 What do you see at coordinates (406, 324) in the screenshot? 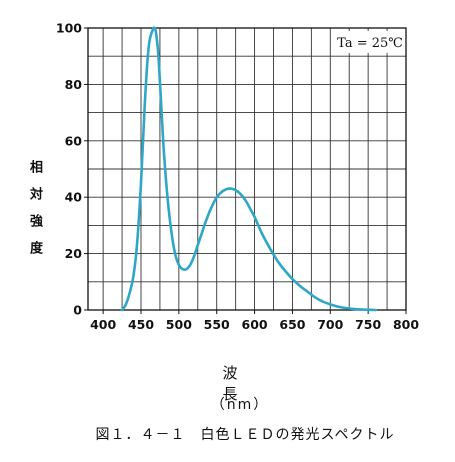
I see `x-tick-label: 800` at bounding box center [406, 324].